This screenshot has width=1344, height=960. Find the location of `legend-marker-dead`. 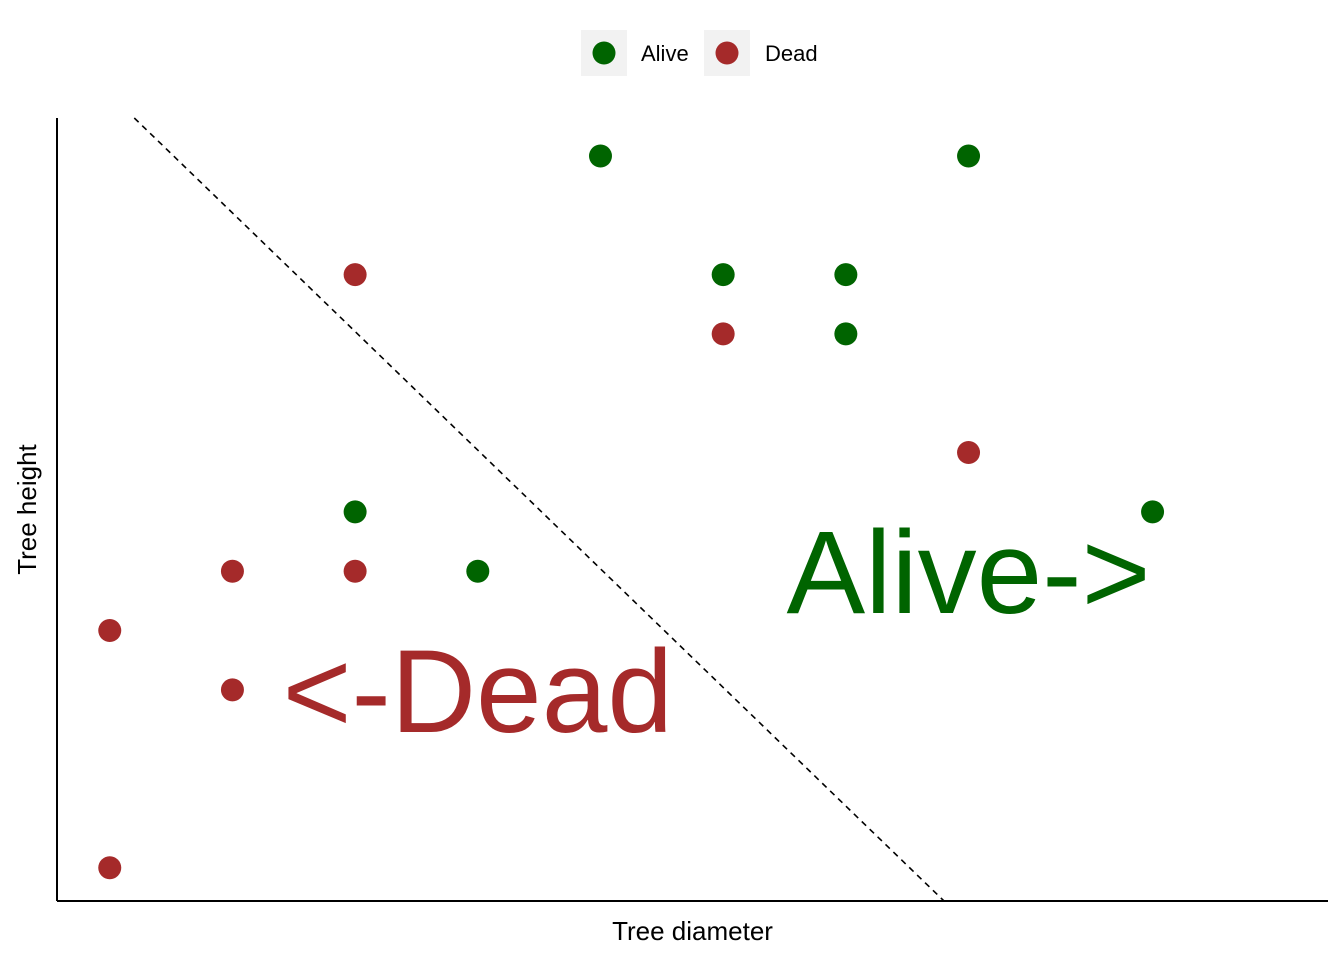

legend-marker-dead is located at coordinates (727, 53).